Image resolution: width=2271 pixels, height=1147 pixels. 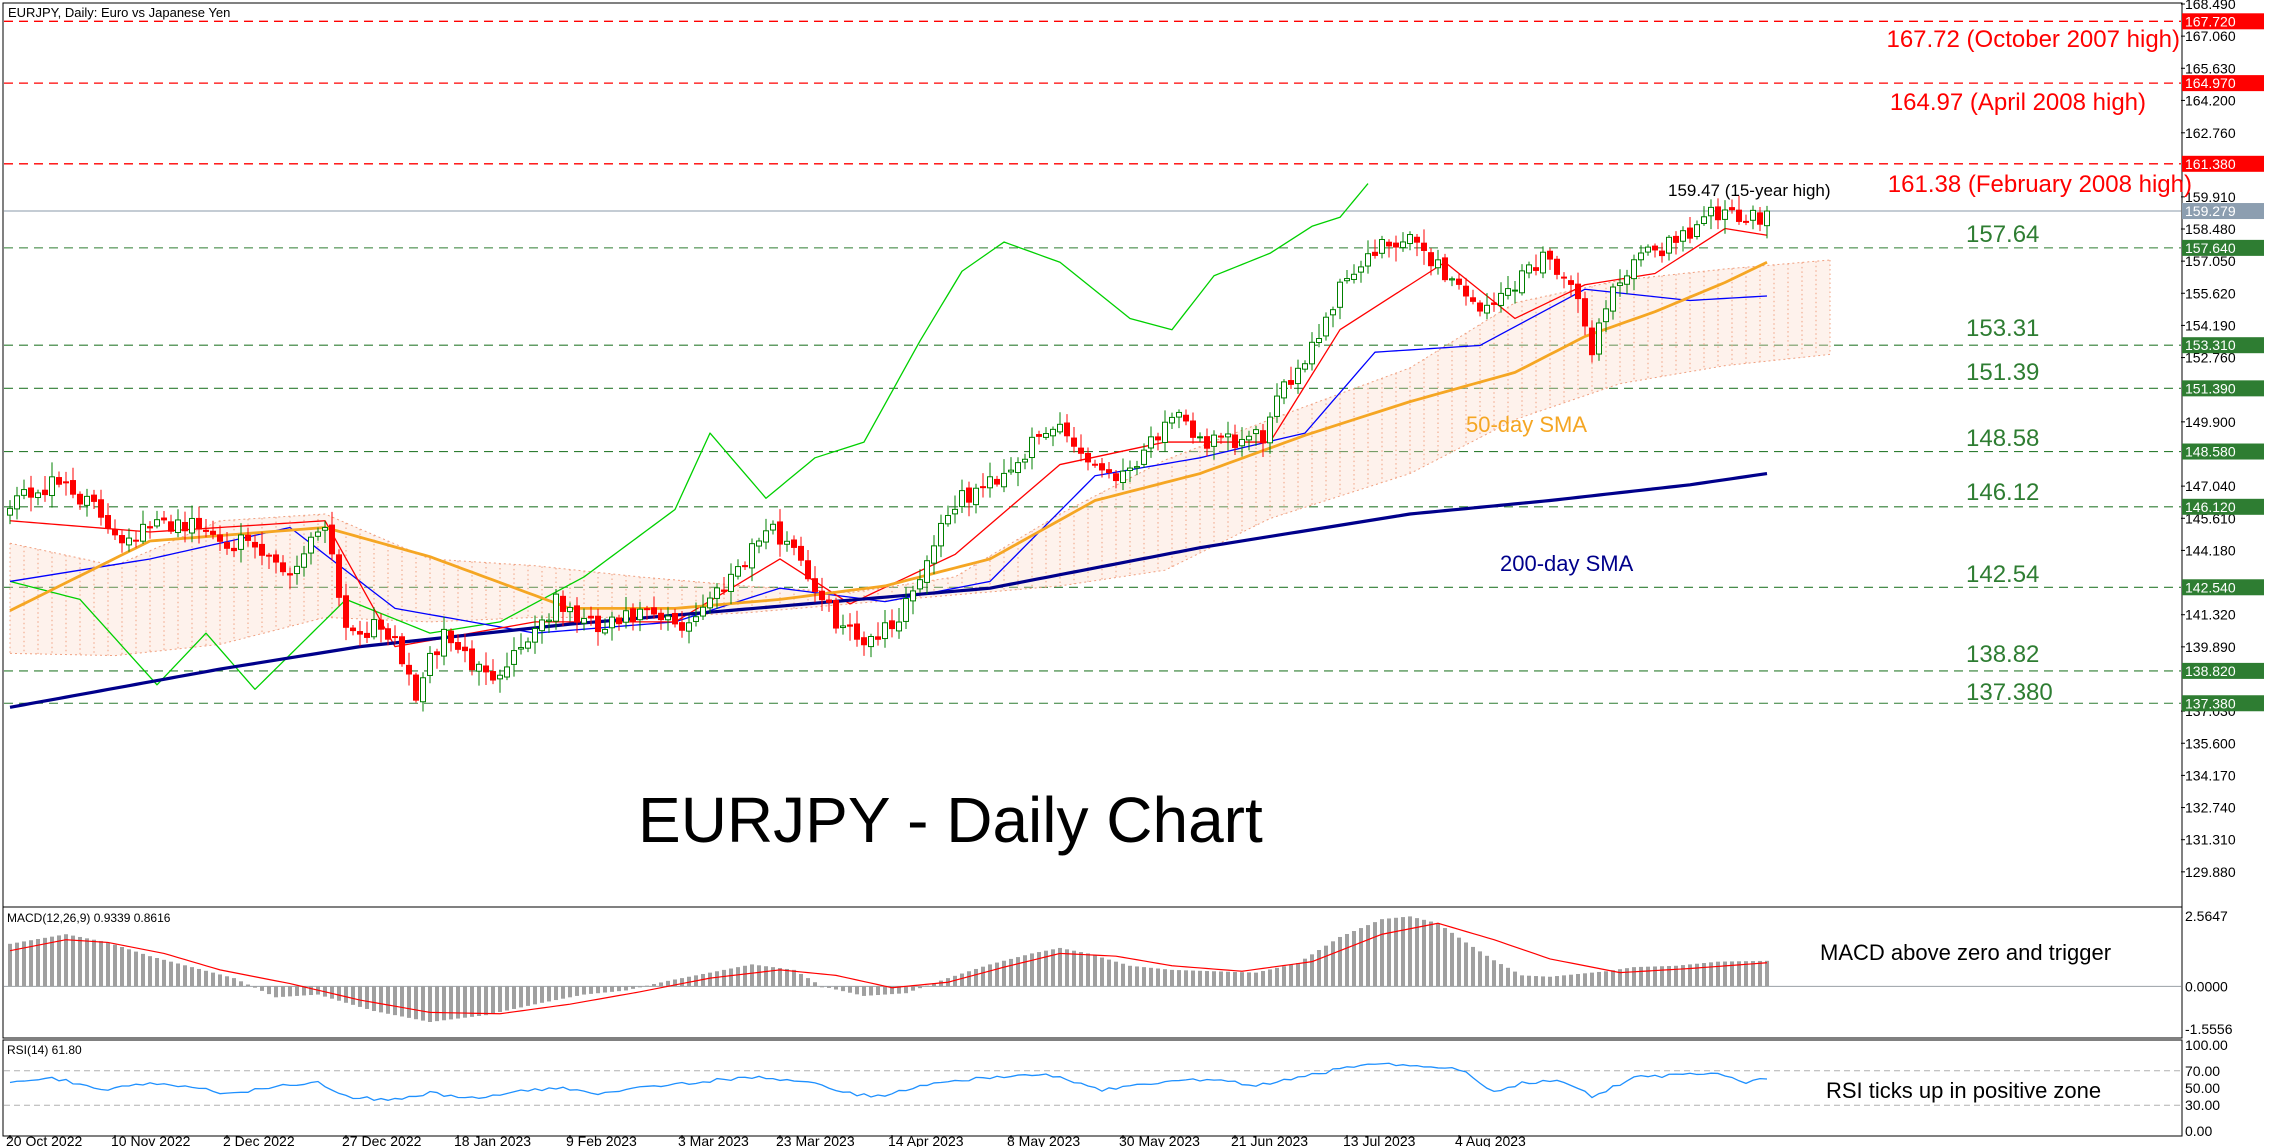 What do you see at coordinates (2210, 345) in the screenshot?
I see `support-price-tag-1: 153.310` at bounding box center [2210, 345].